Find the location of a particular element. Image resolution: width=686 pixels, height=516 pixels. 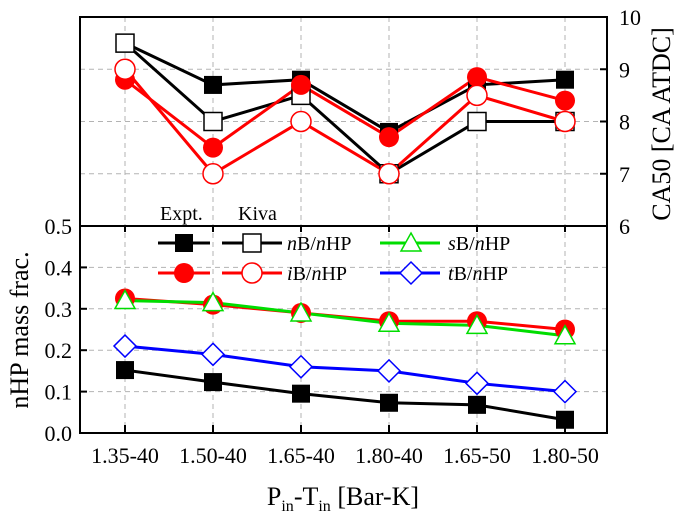

x-tick-label-1: 1.50-40 is located at coordinates (213, 455).